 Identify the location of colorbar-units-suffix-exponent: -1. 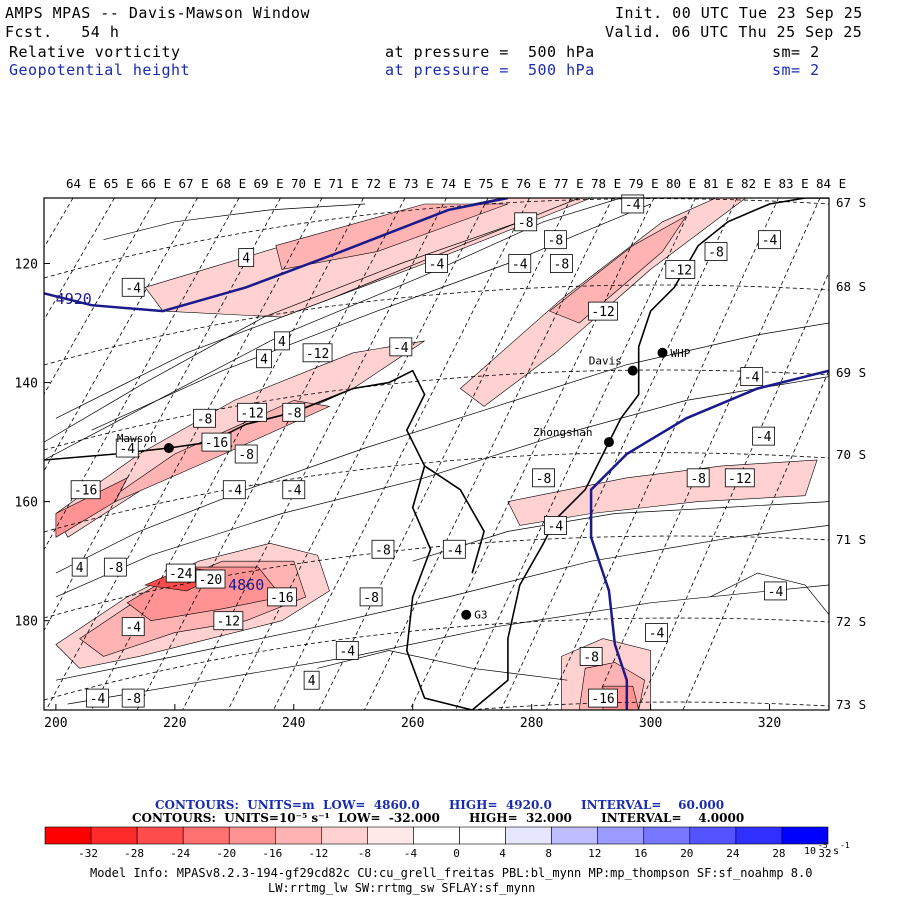
(845, 845).